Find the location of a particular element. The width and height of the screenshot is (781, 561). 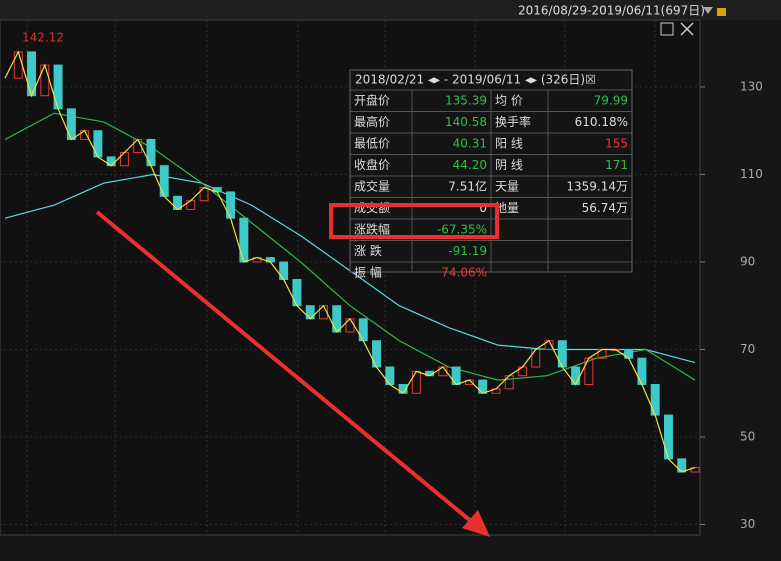

stat-label: 开盘价 is located at coordinates (372, 99).